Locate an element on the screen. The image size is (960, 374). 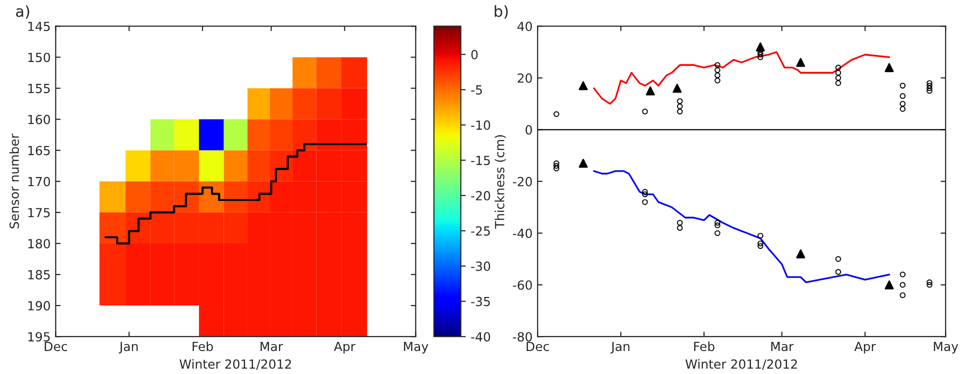
color-bar-label: -25 is located at coordinates (480, 231).